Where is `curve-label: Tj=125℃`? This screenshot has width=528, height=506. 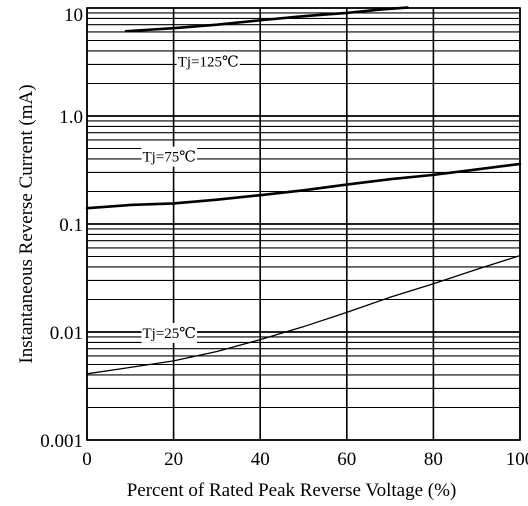 curve-label: Tj=125℃ is located at coordinates (208, 62).